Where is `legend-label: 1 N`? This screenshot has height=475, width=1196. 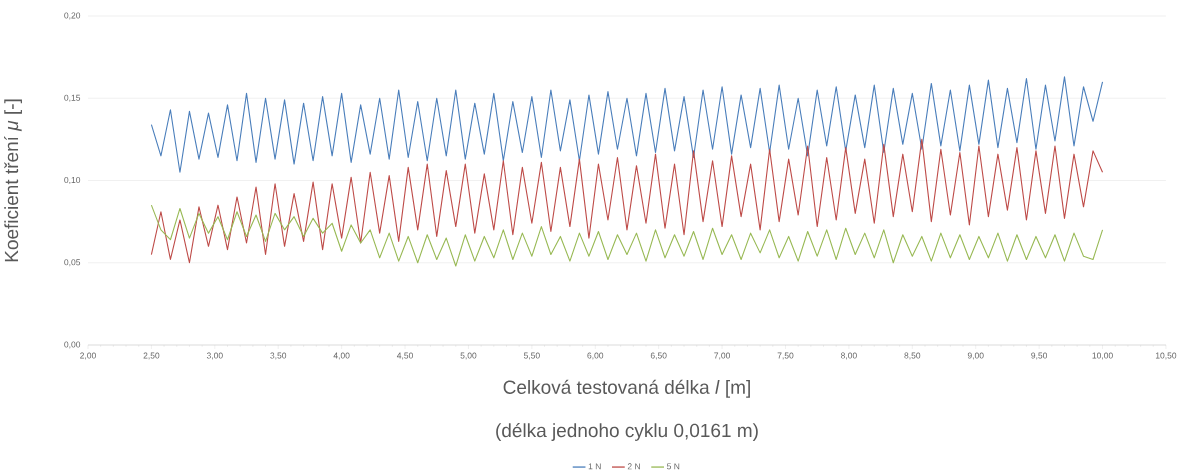 legend-label: 1 N is located at coordinates (594, 466).